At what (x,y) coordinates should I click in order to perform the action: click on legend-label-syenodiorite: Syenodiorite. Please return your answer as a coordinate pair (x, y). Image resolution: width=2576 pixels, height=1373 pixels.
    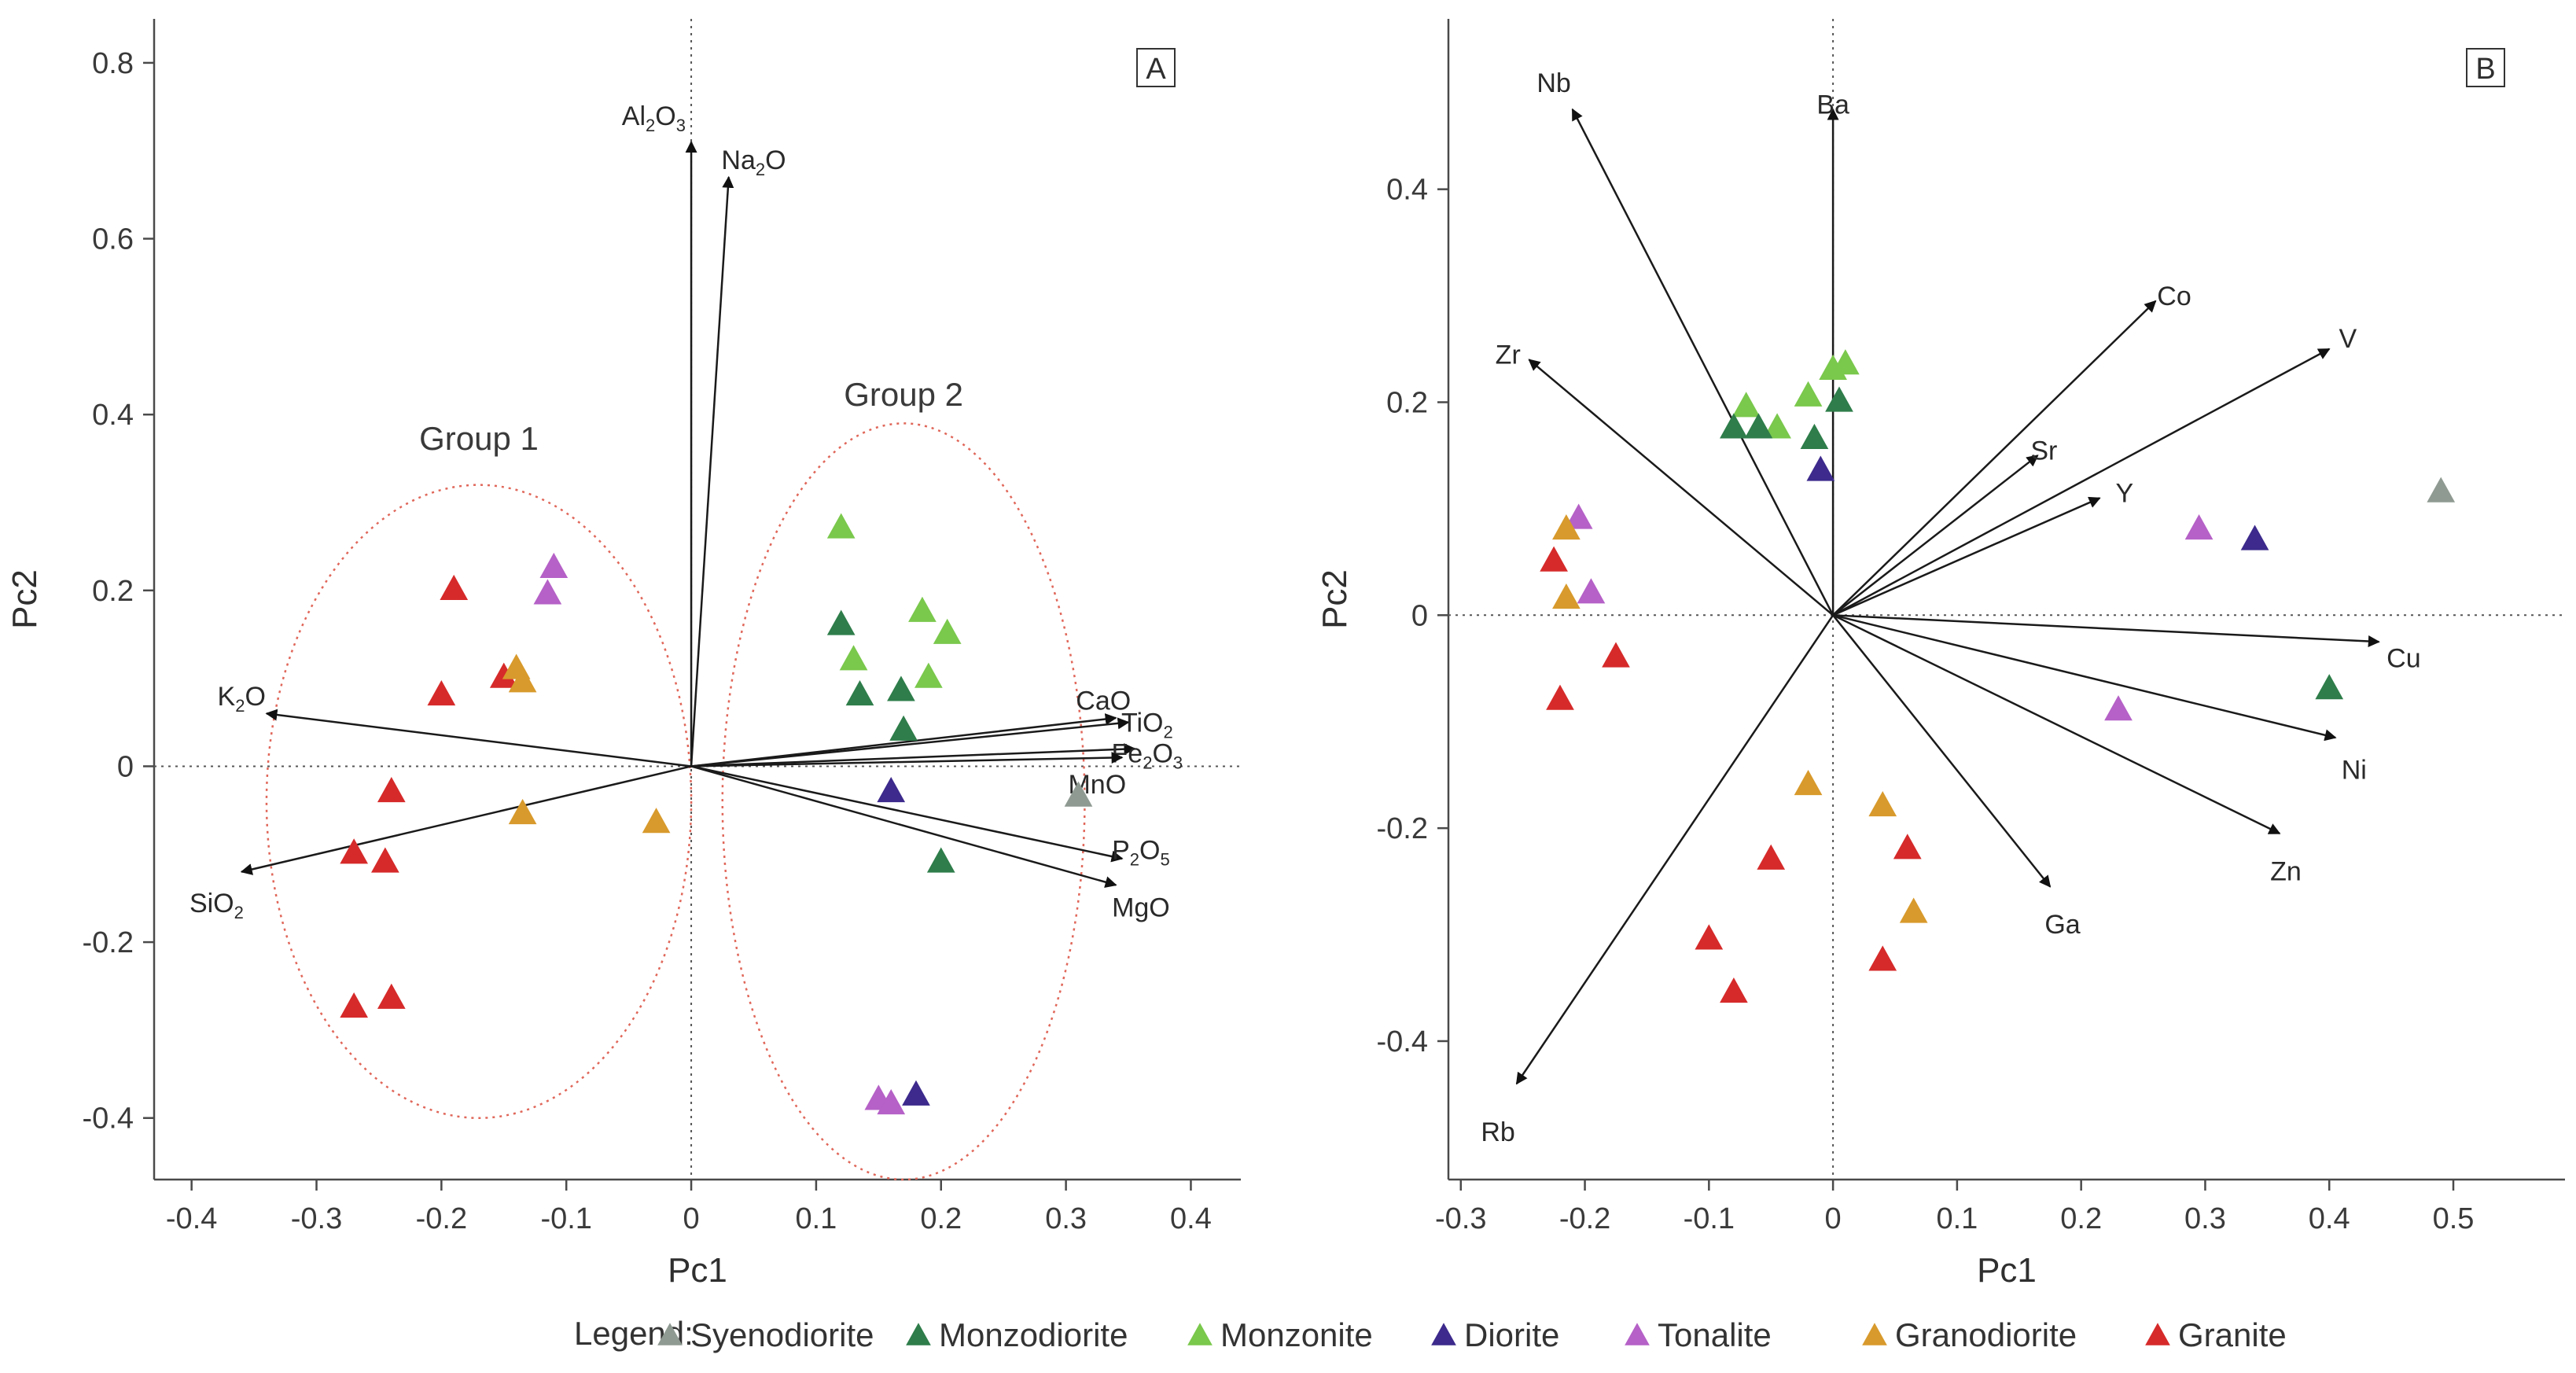
    Looking at the image, I should click on (782, 1334).